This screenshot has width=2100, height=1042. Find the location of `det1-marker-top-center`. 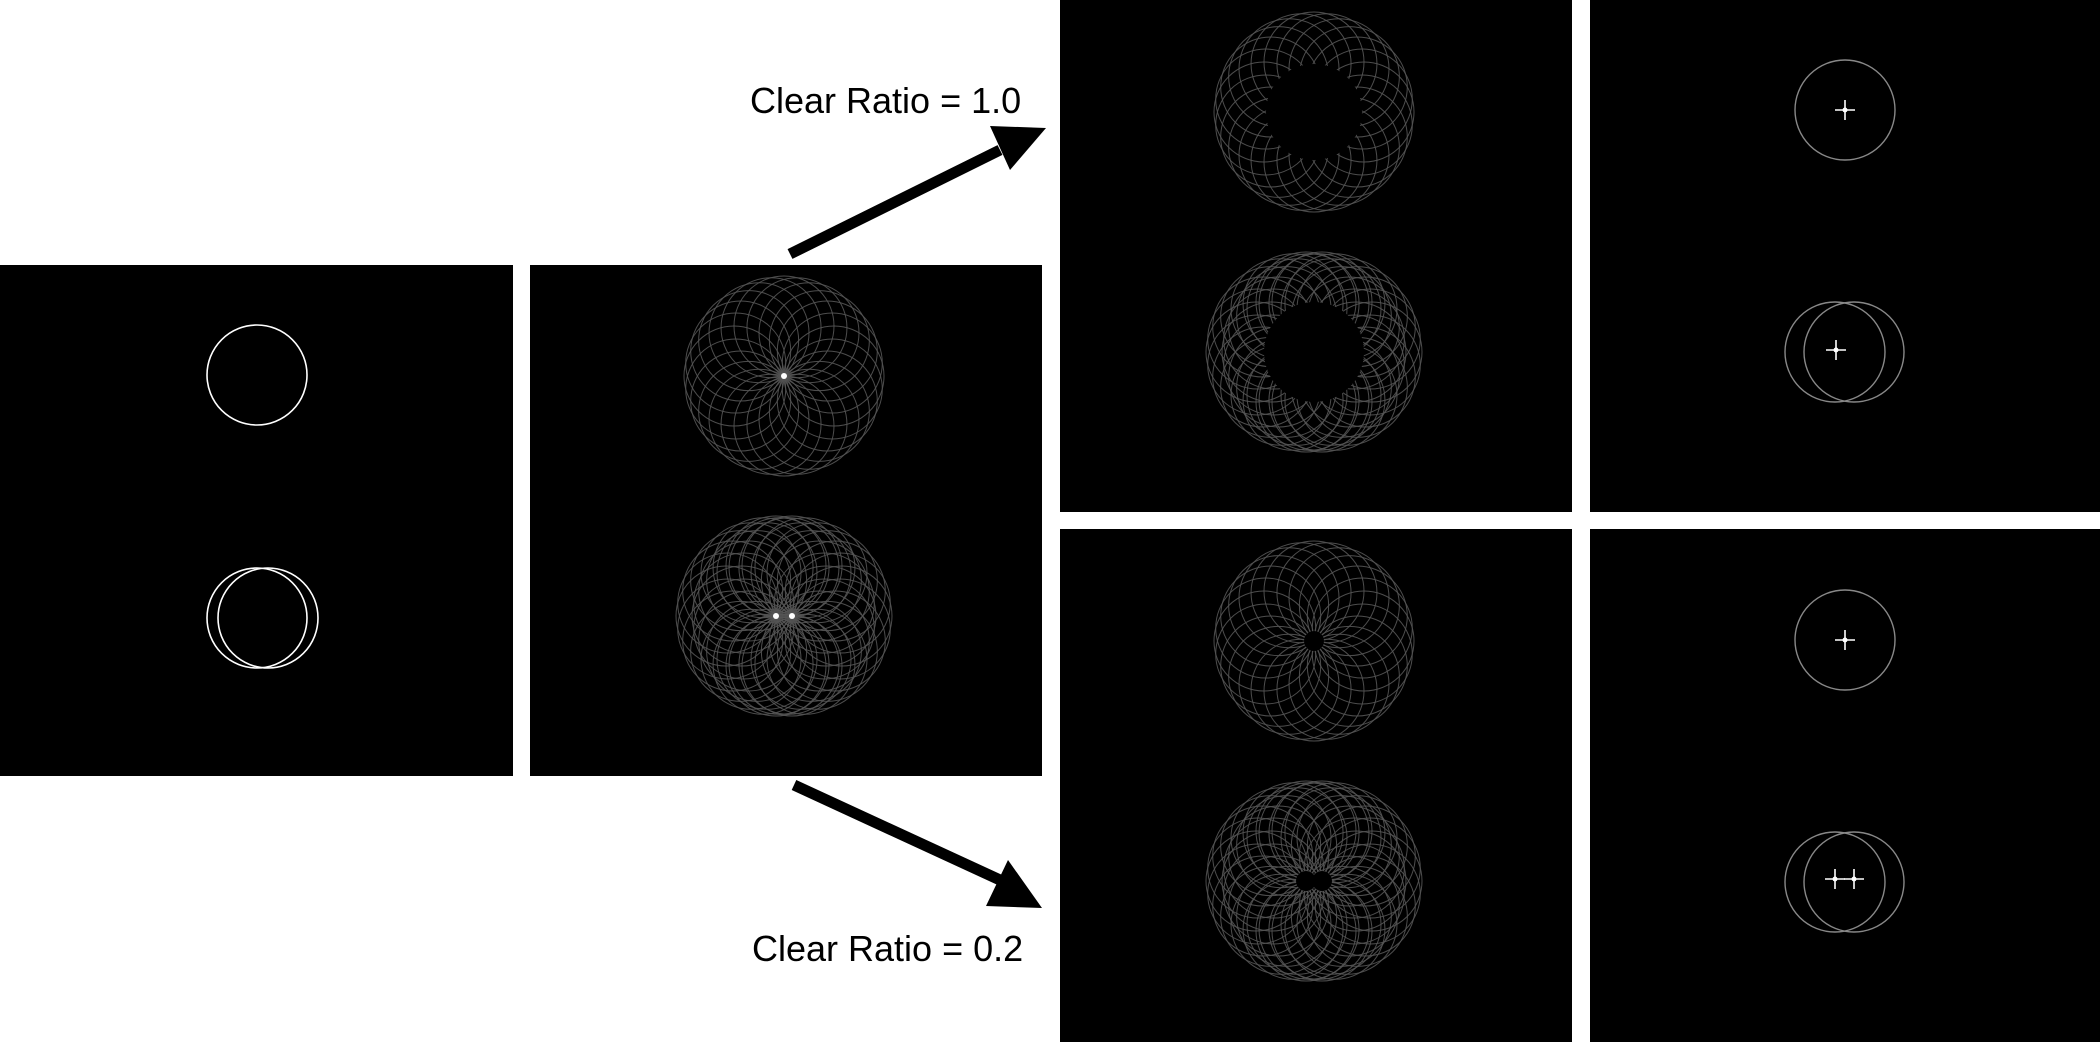

det1-marker-top-center is located at coordinates (1845, 110).